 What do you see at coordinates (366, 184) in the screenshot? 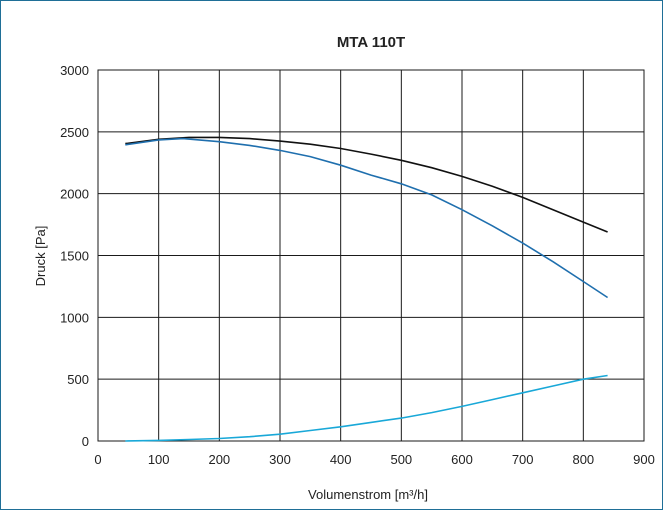
I see `series-line-pt` at bounding box center [366, 184].